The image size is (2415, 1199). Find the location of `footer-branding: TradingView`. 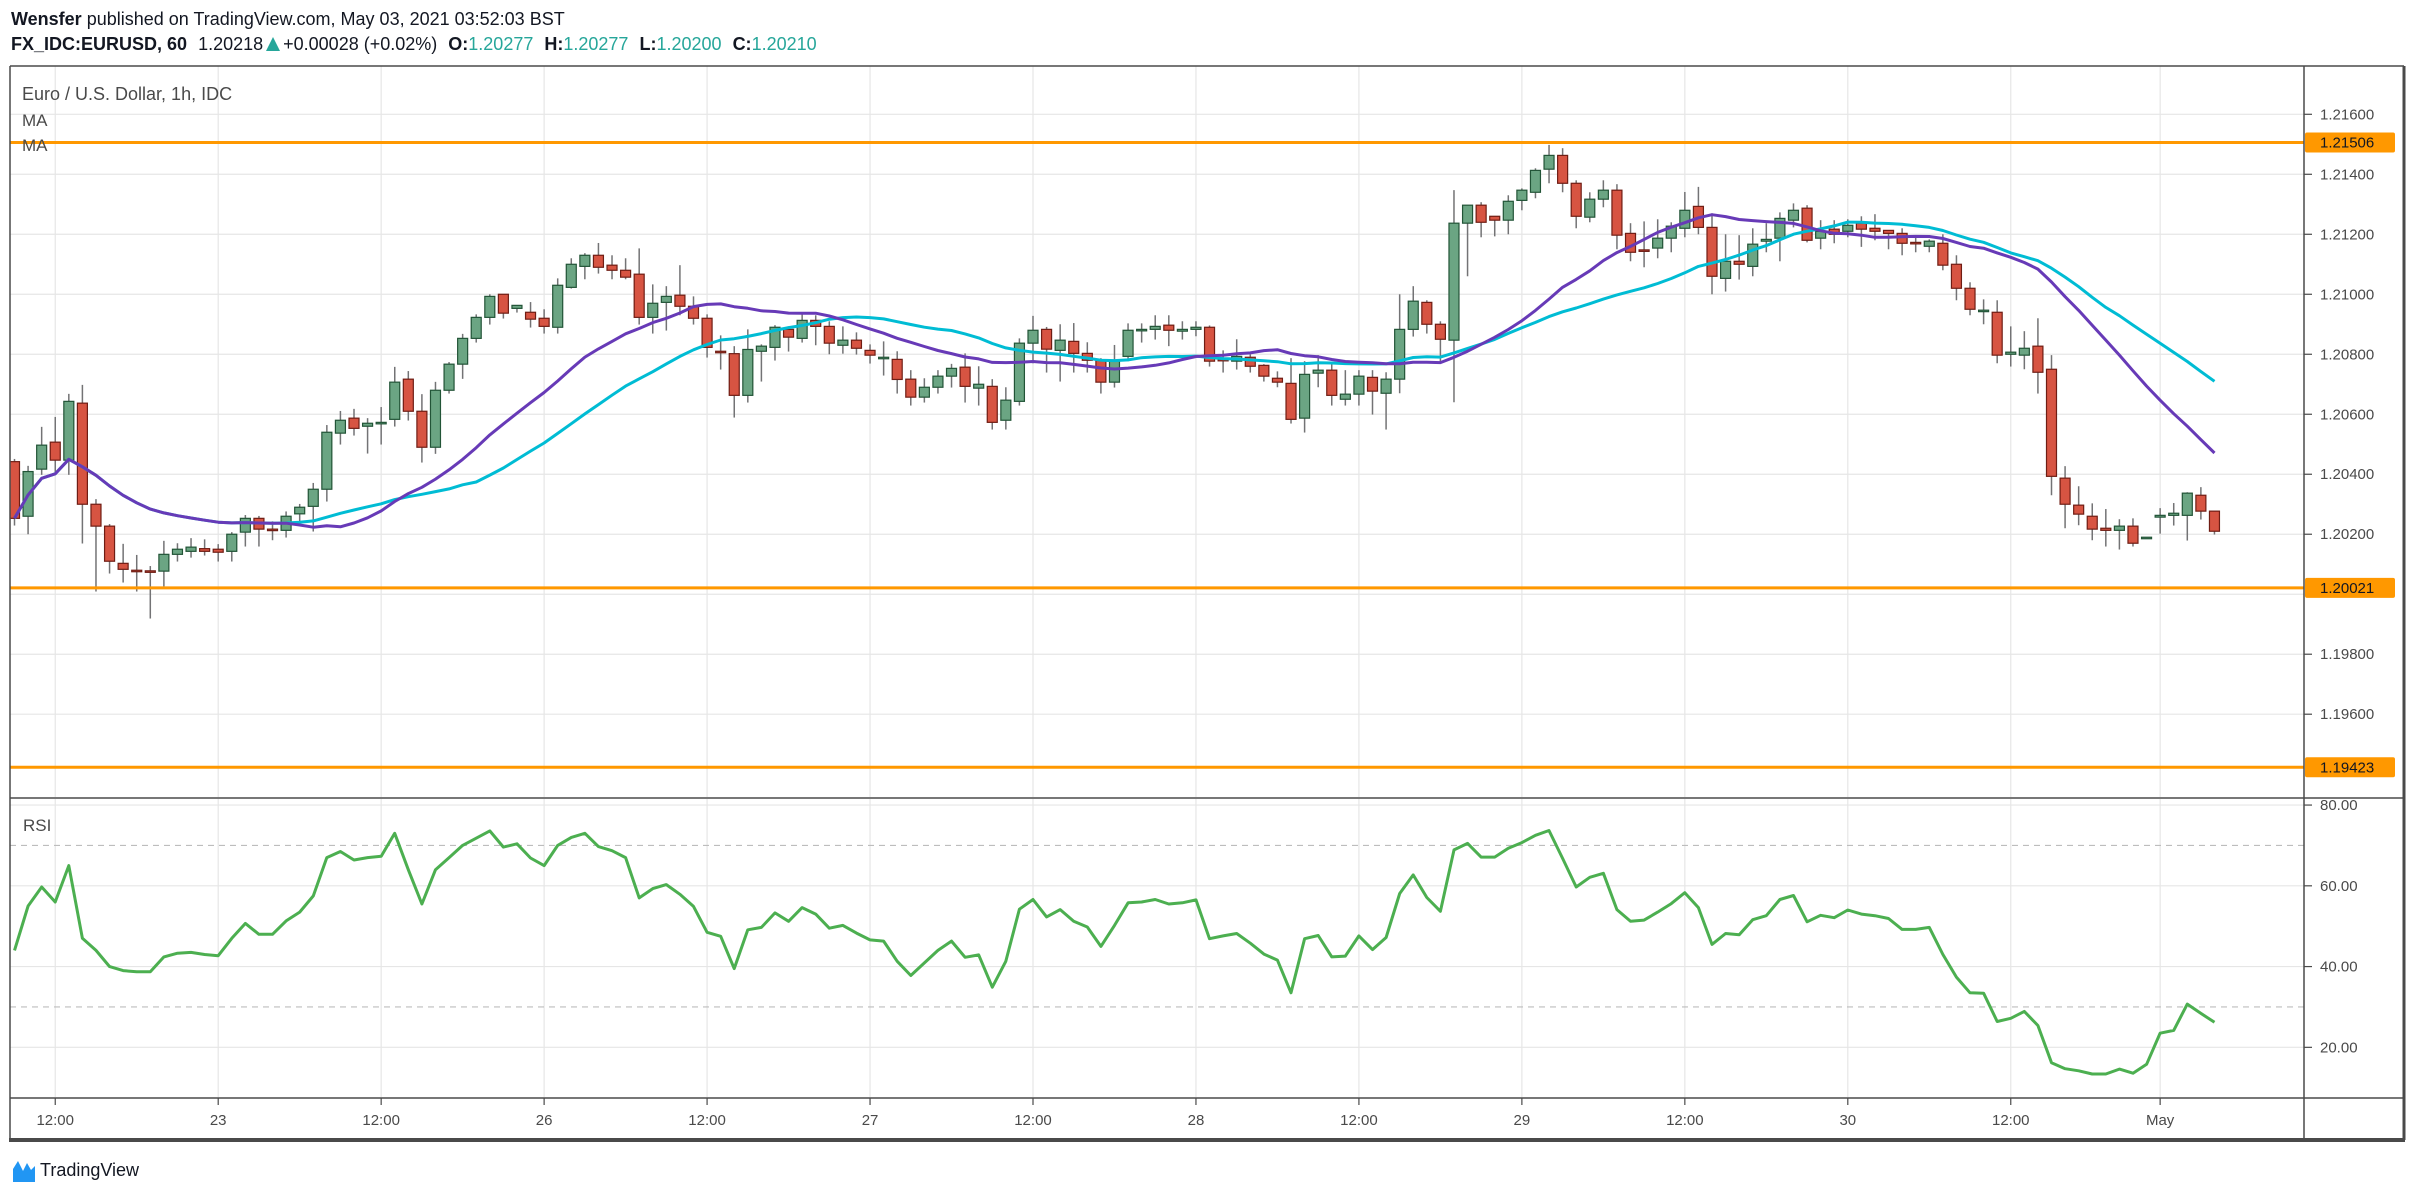

footer-branding: TradingView is located at coordinates (75, 1170).